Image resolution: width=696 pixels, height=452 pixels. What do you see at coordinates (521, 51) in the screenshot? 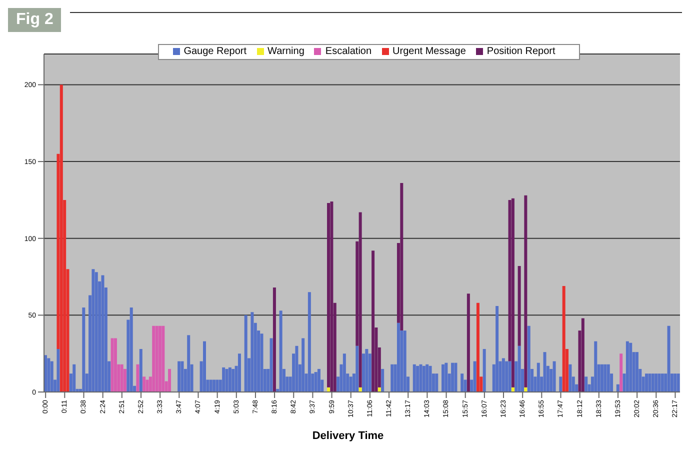
I see `legend-label: Position Report` at bounding box center [521, 51].